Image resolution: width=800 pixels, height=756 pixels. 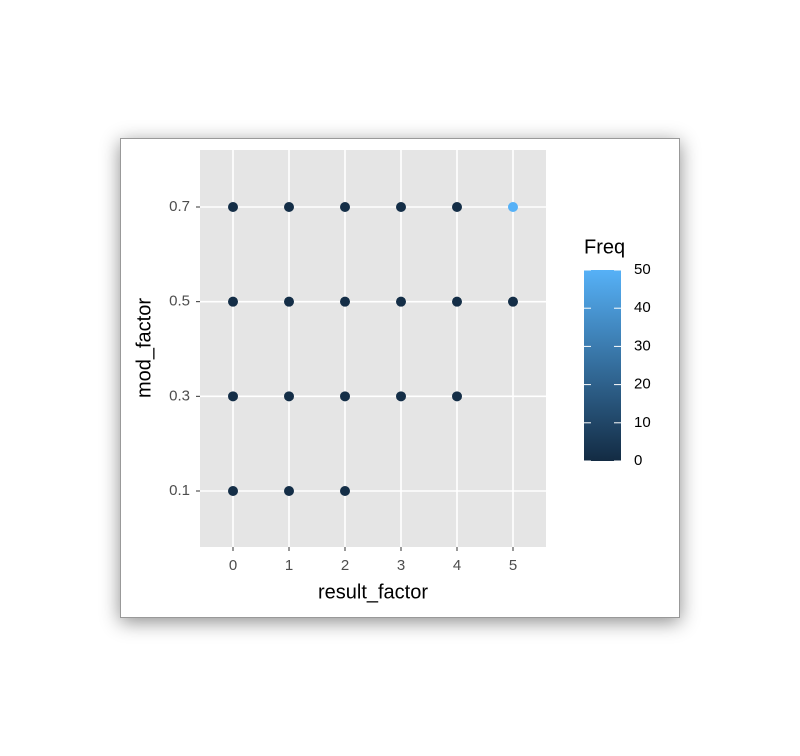 I want to click on x-tick-label: 0, so click(x=233, y=565).